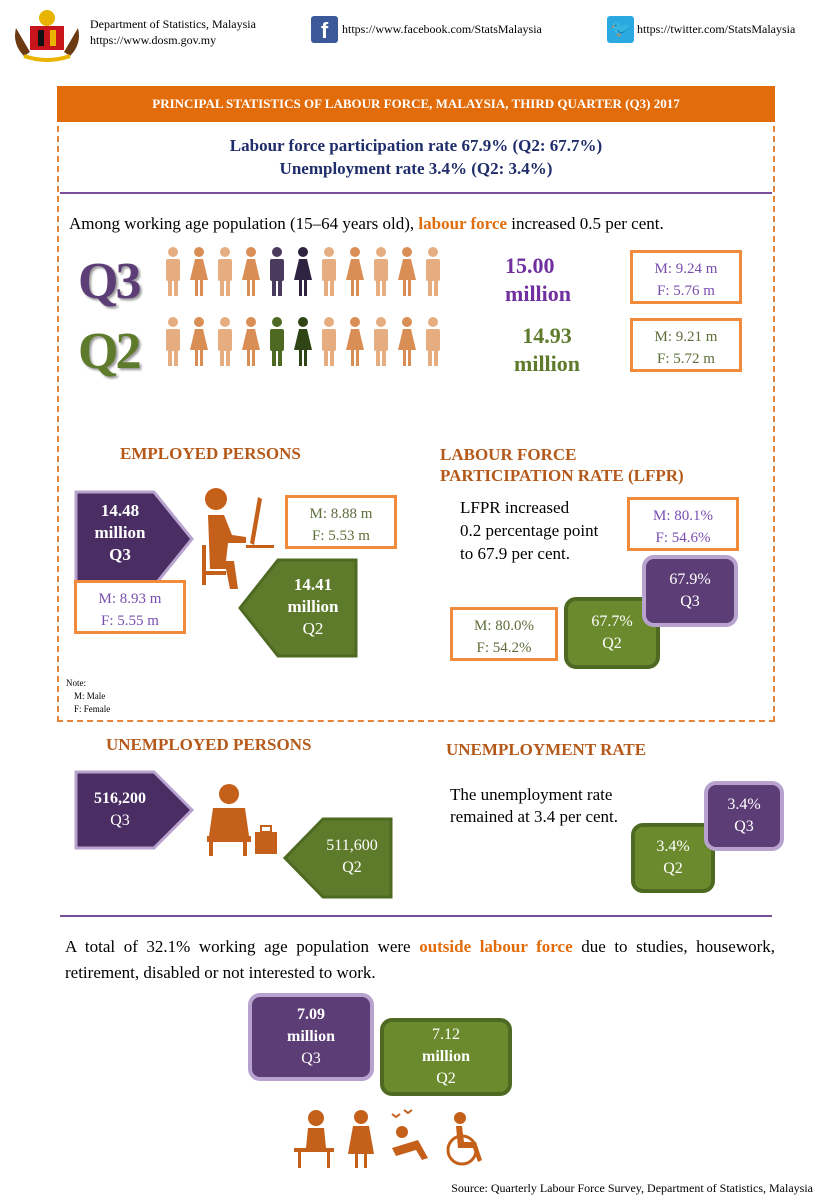  I want to click on q3-label: Q3, so click(109, 281).